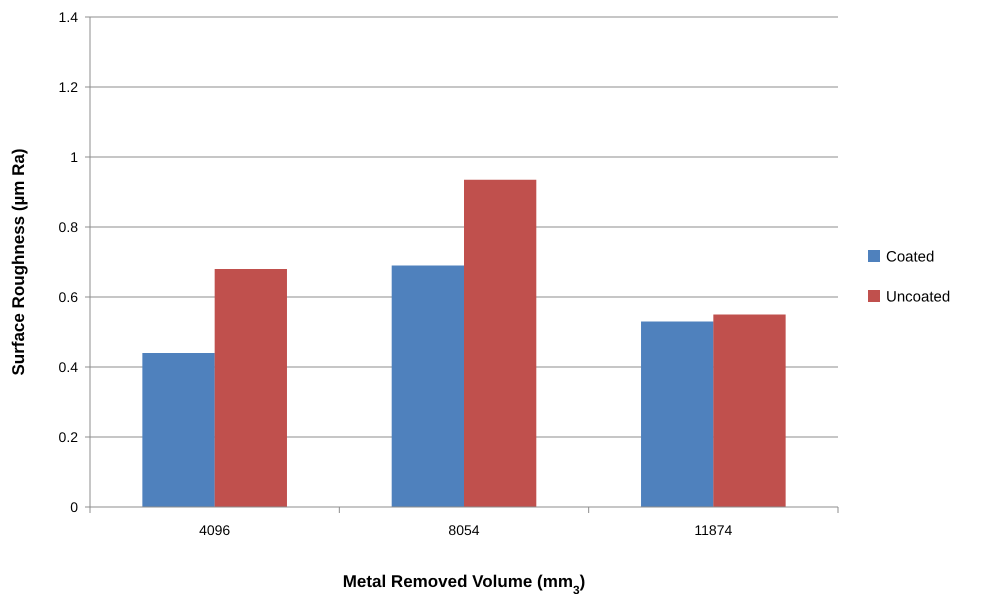  I want to click on y-tick-label: 0.6, so click(68, 296).